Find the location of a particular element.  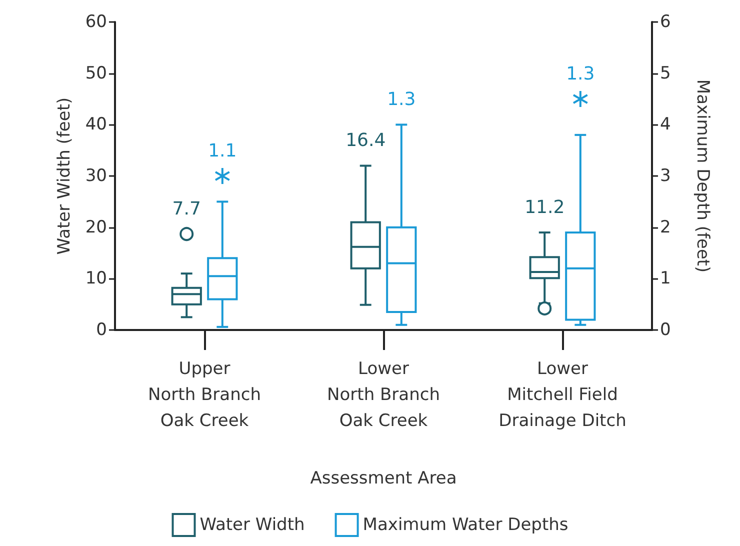

y-tick-label: 30 is located at coordinates (96, 176).